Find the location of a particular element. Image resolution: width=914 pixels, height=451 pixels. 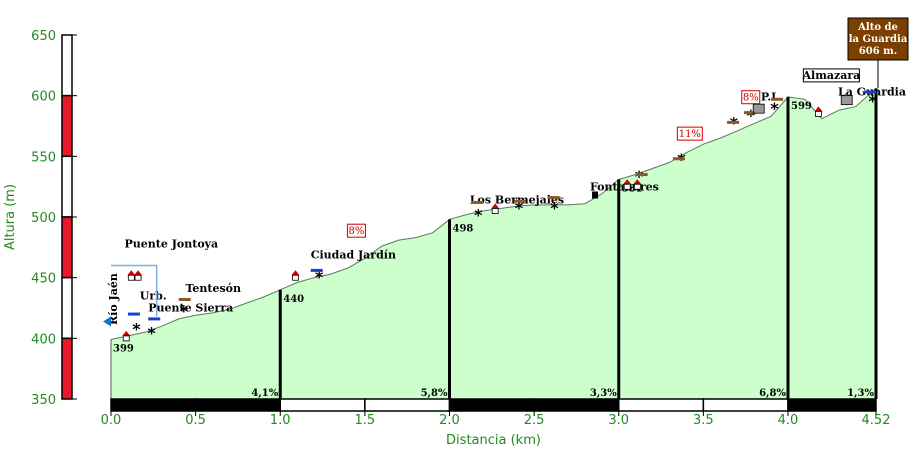

y-tick-label: 400 is located at coordinates (43, 339).